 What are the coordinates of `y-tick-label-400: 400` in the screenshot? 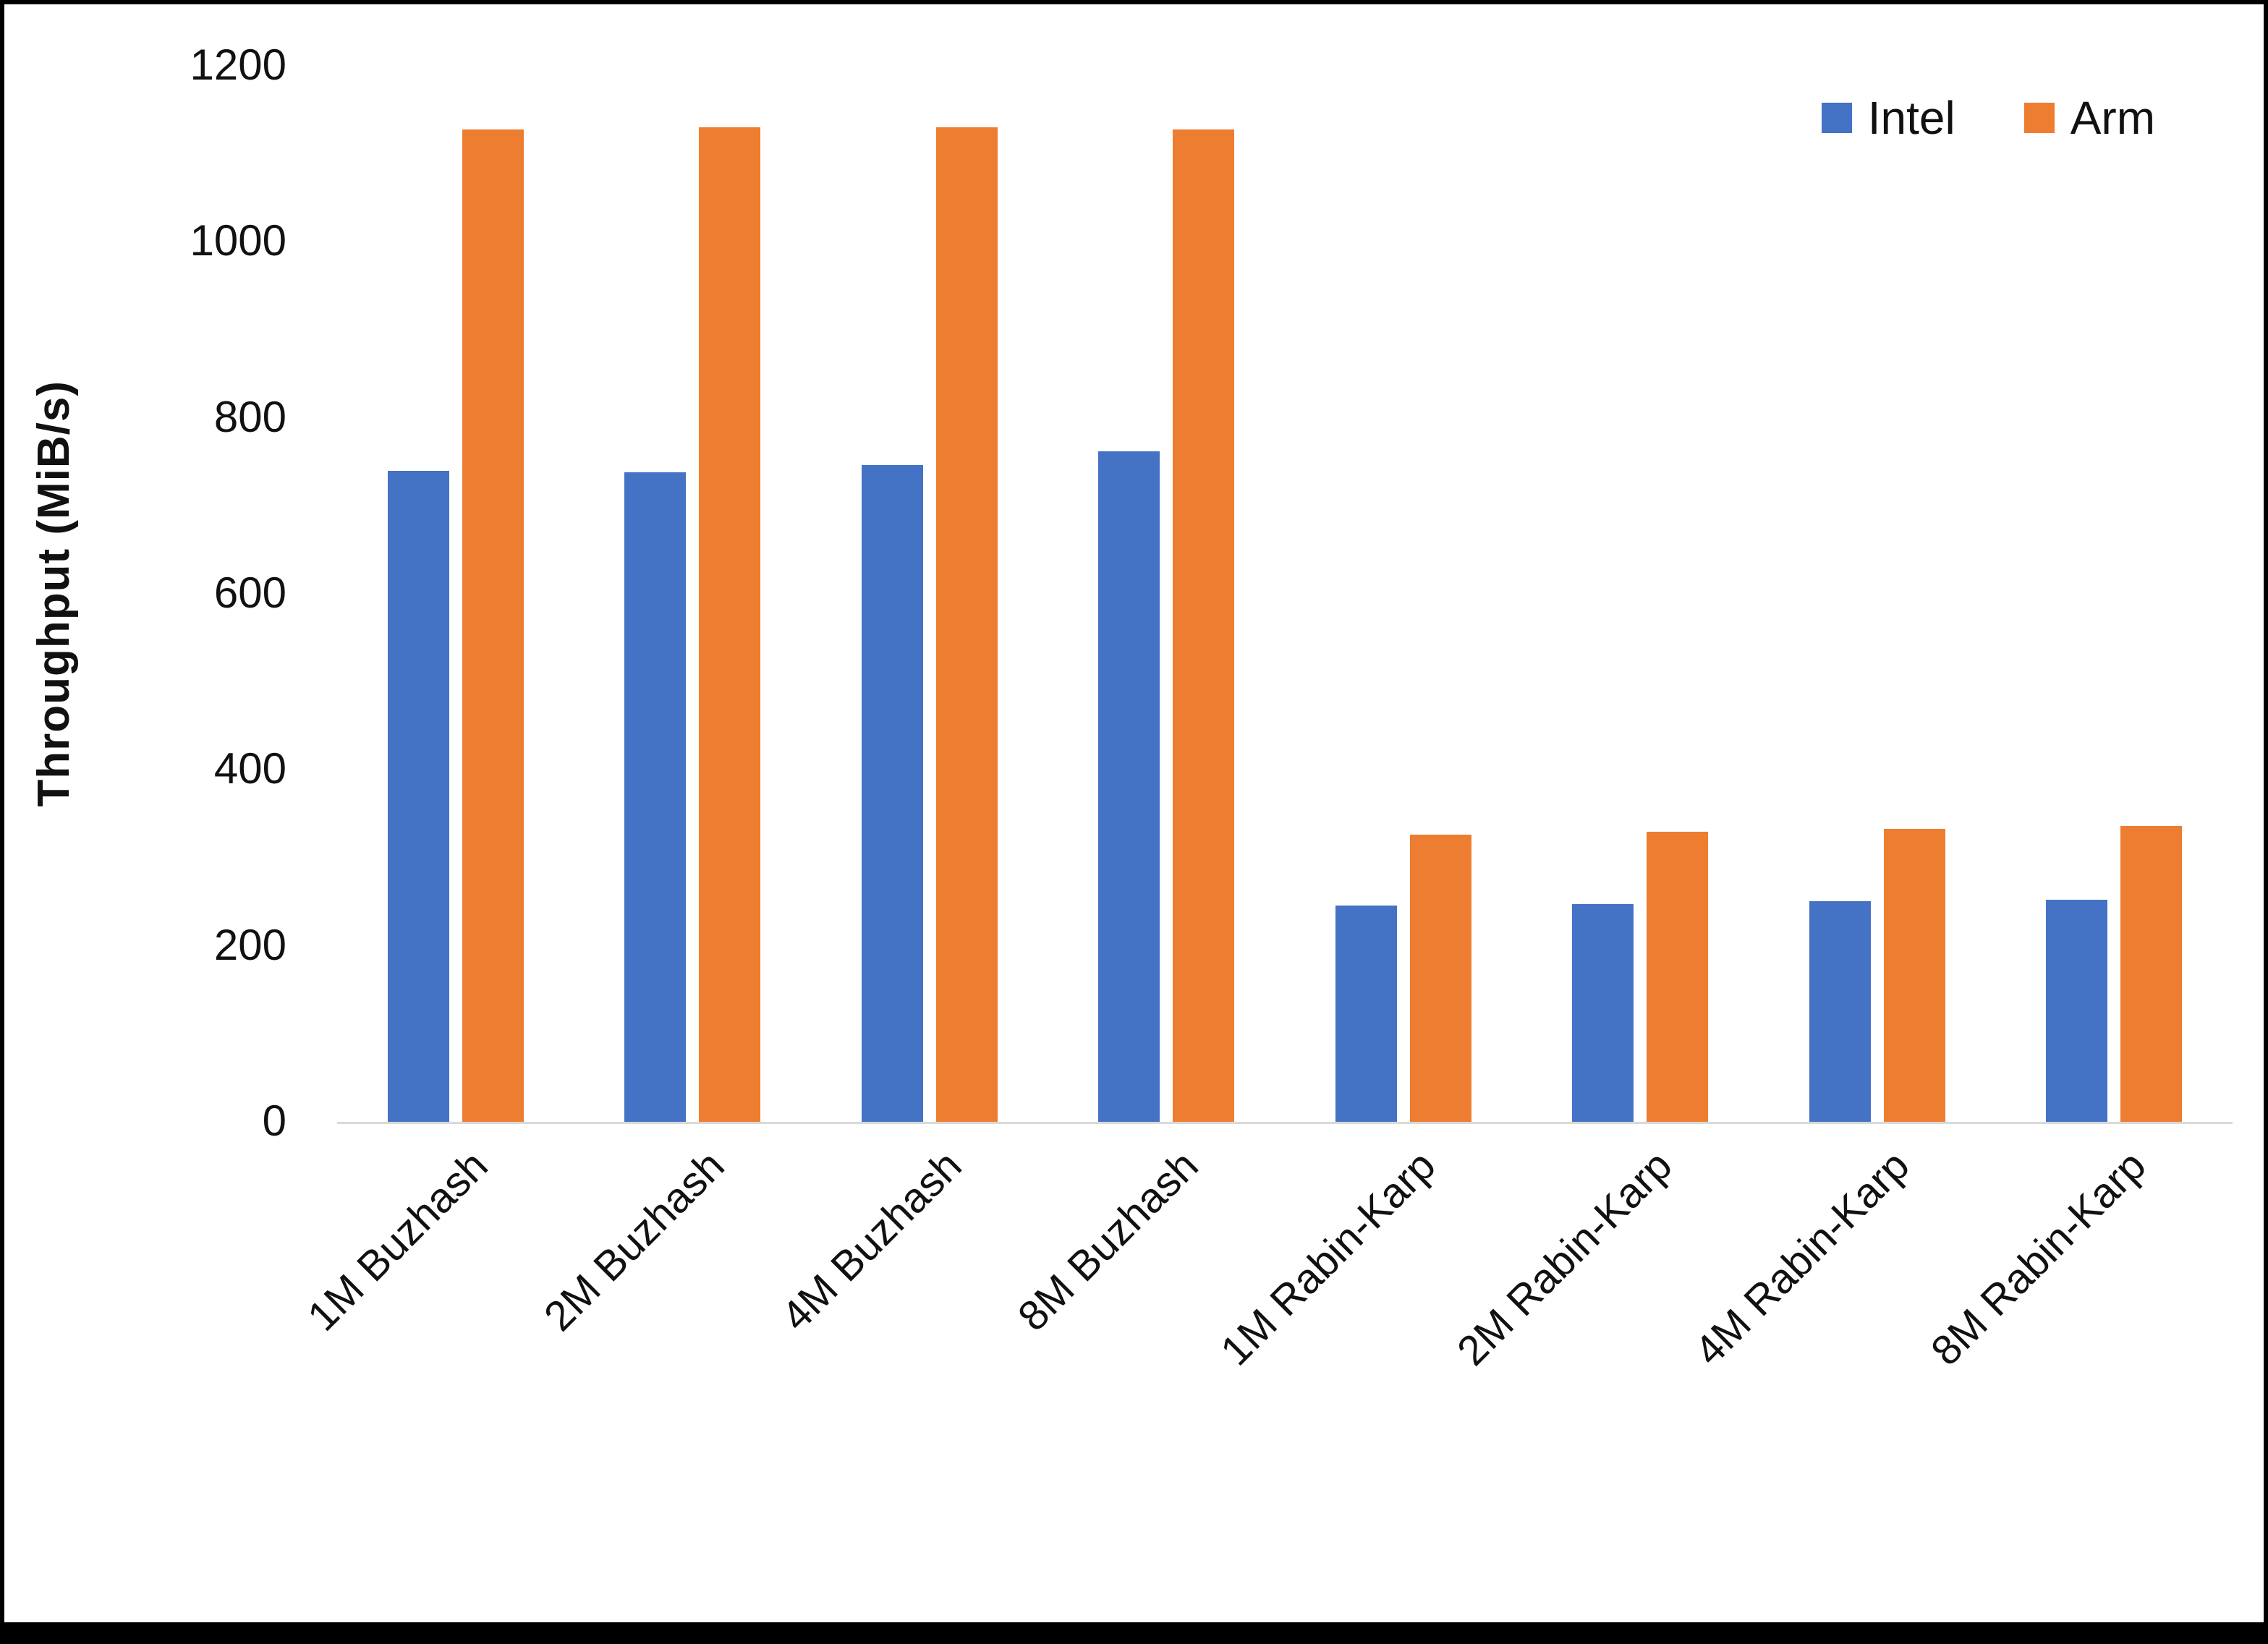 It's located at (249, 768).